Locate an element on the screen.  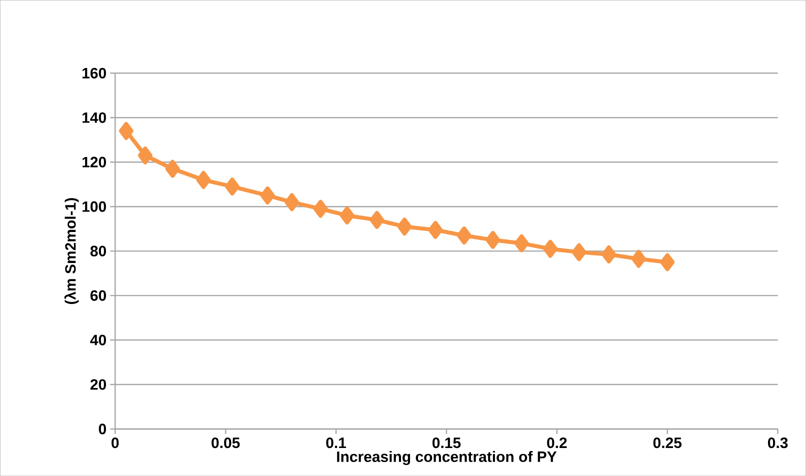
y-axis-title: (λm Sm2mol-1) is located at coordinates (71, 251).